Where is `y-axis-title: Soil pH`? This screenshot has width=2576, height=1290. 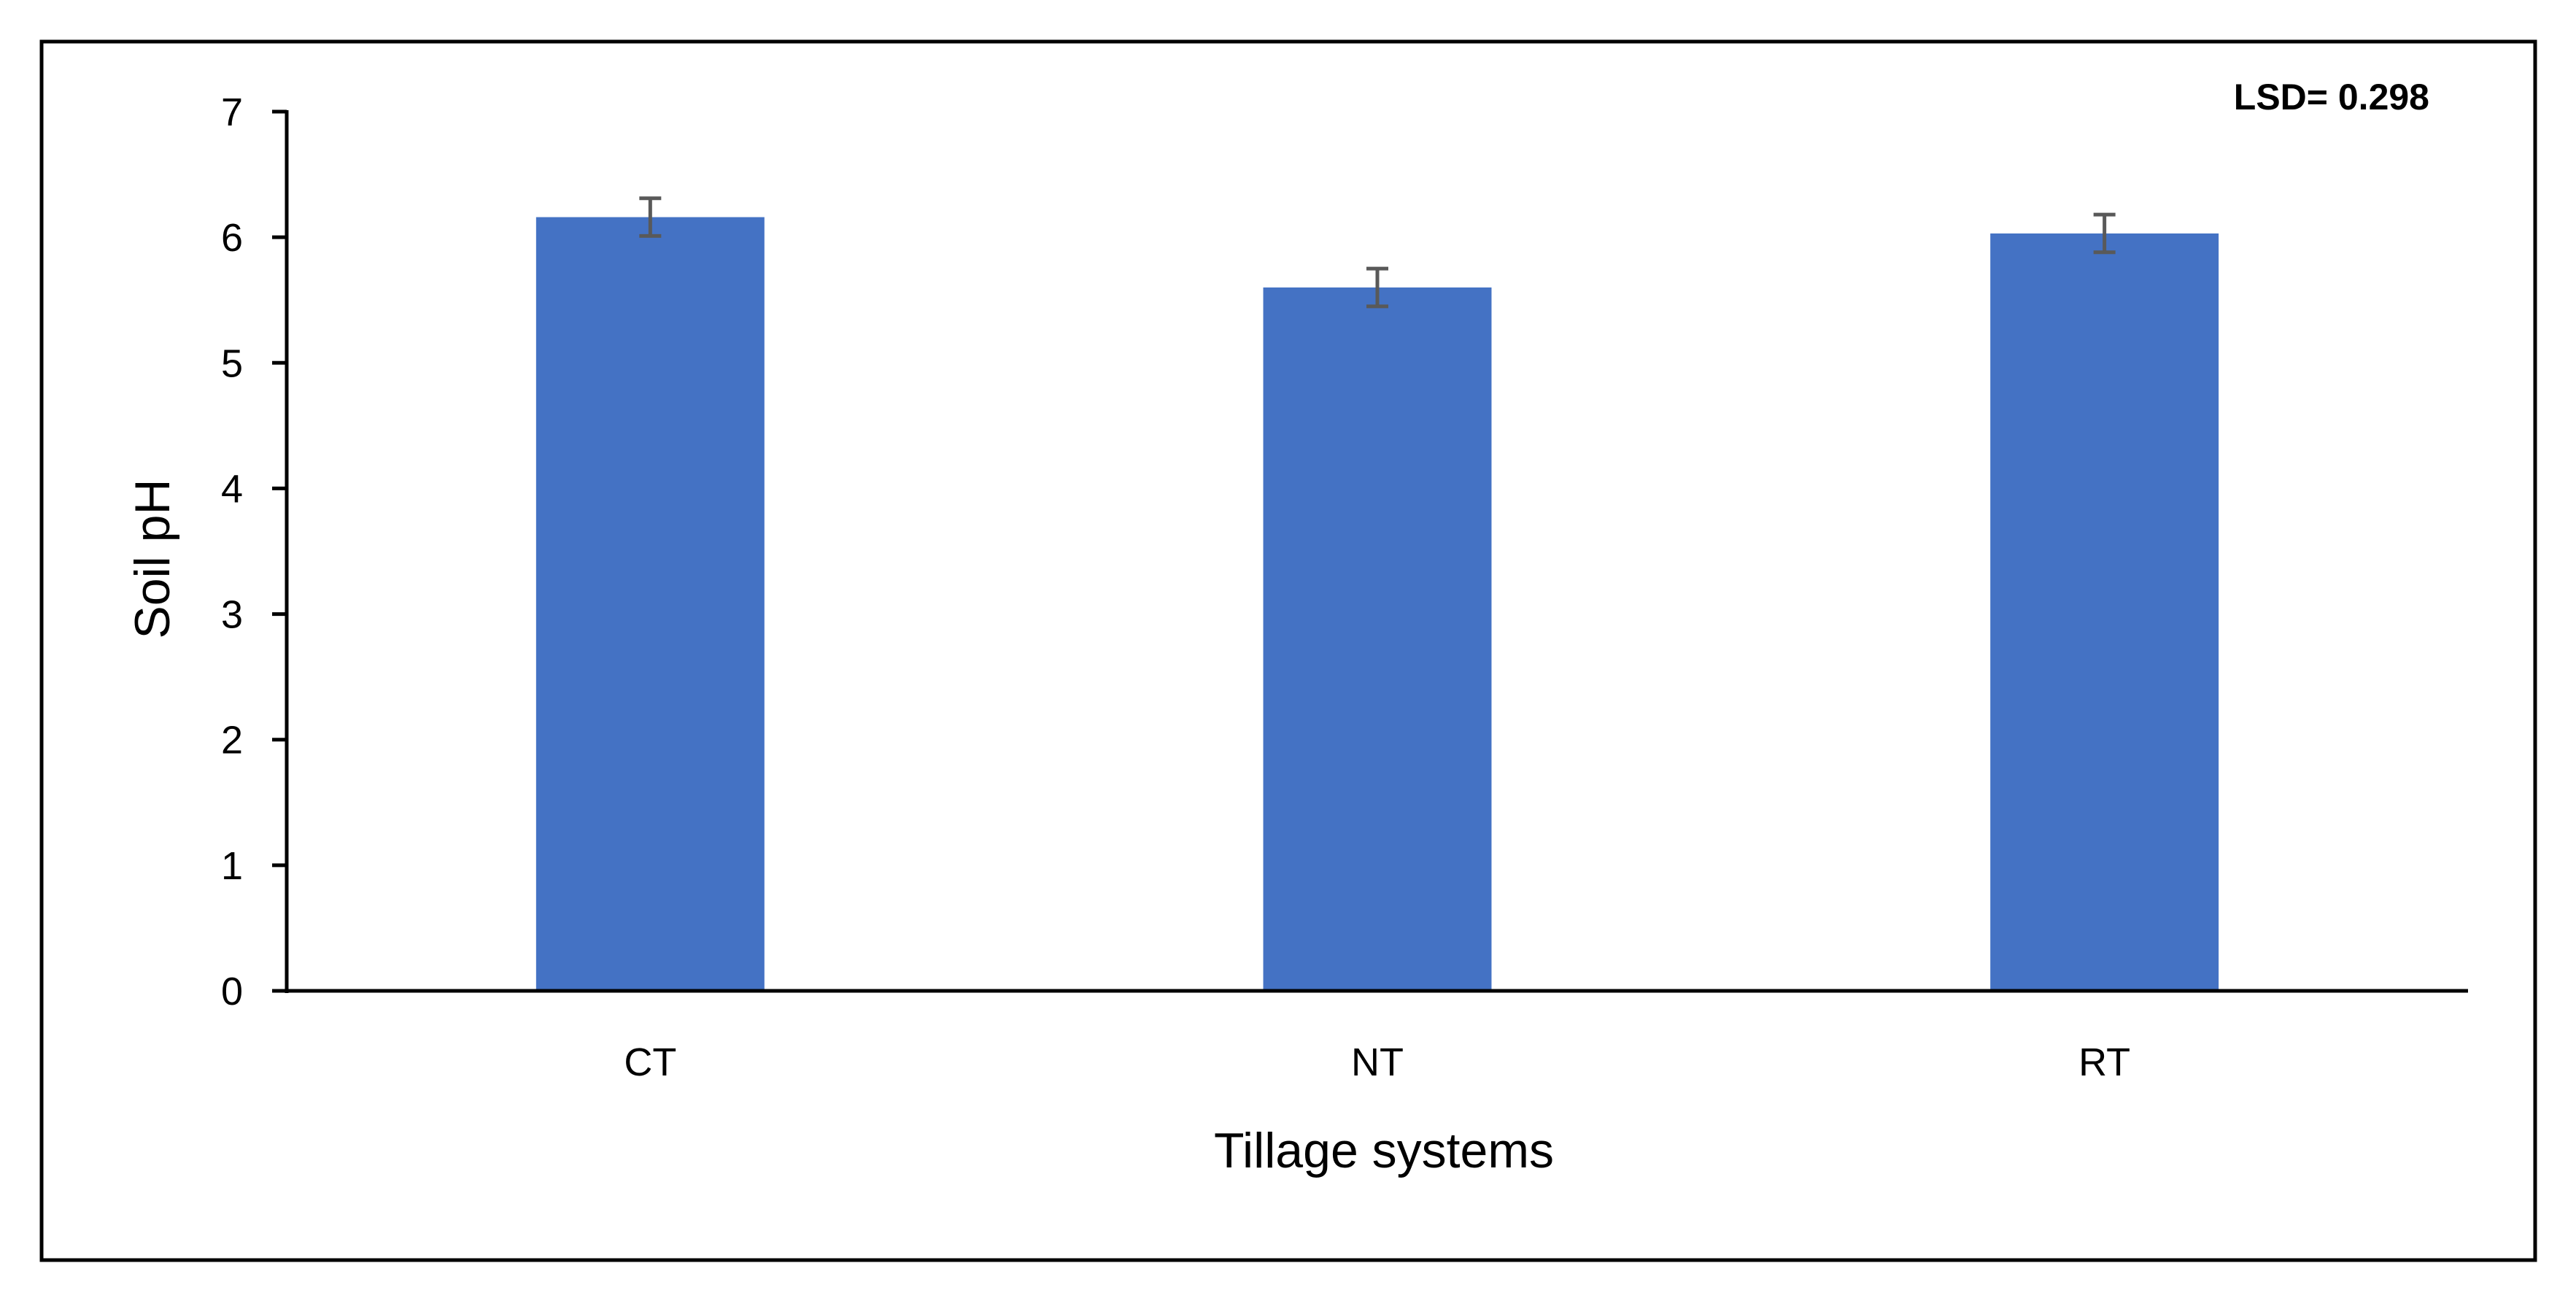
y-axis-title: Soil pH is located at coordinates (152, 558).